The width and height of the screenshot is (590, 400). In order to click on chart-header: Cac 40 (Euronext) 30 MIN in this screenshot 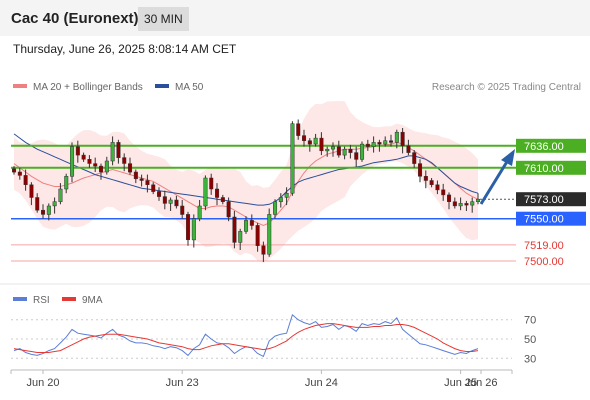, I will do `click(295, 18)`.